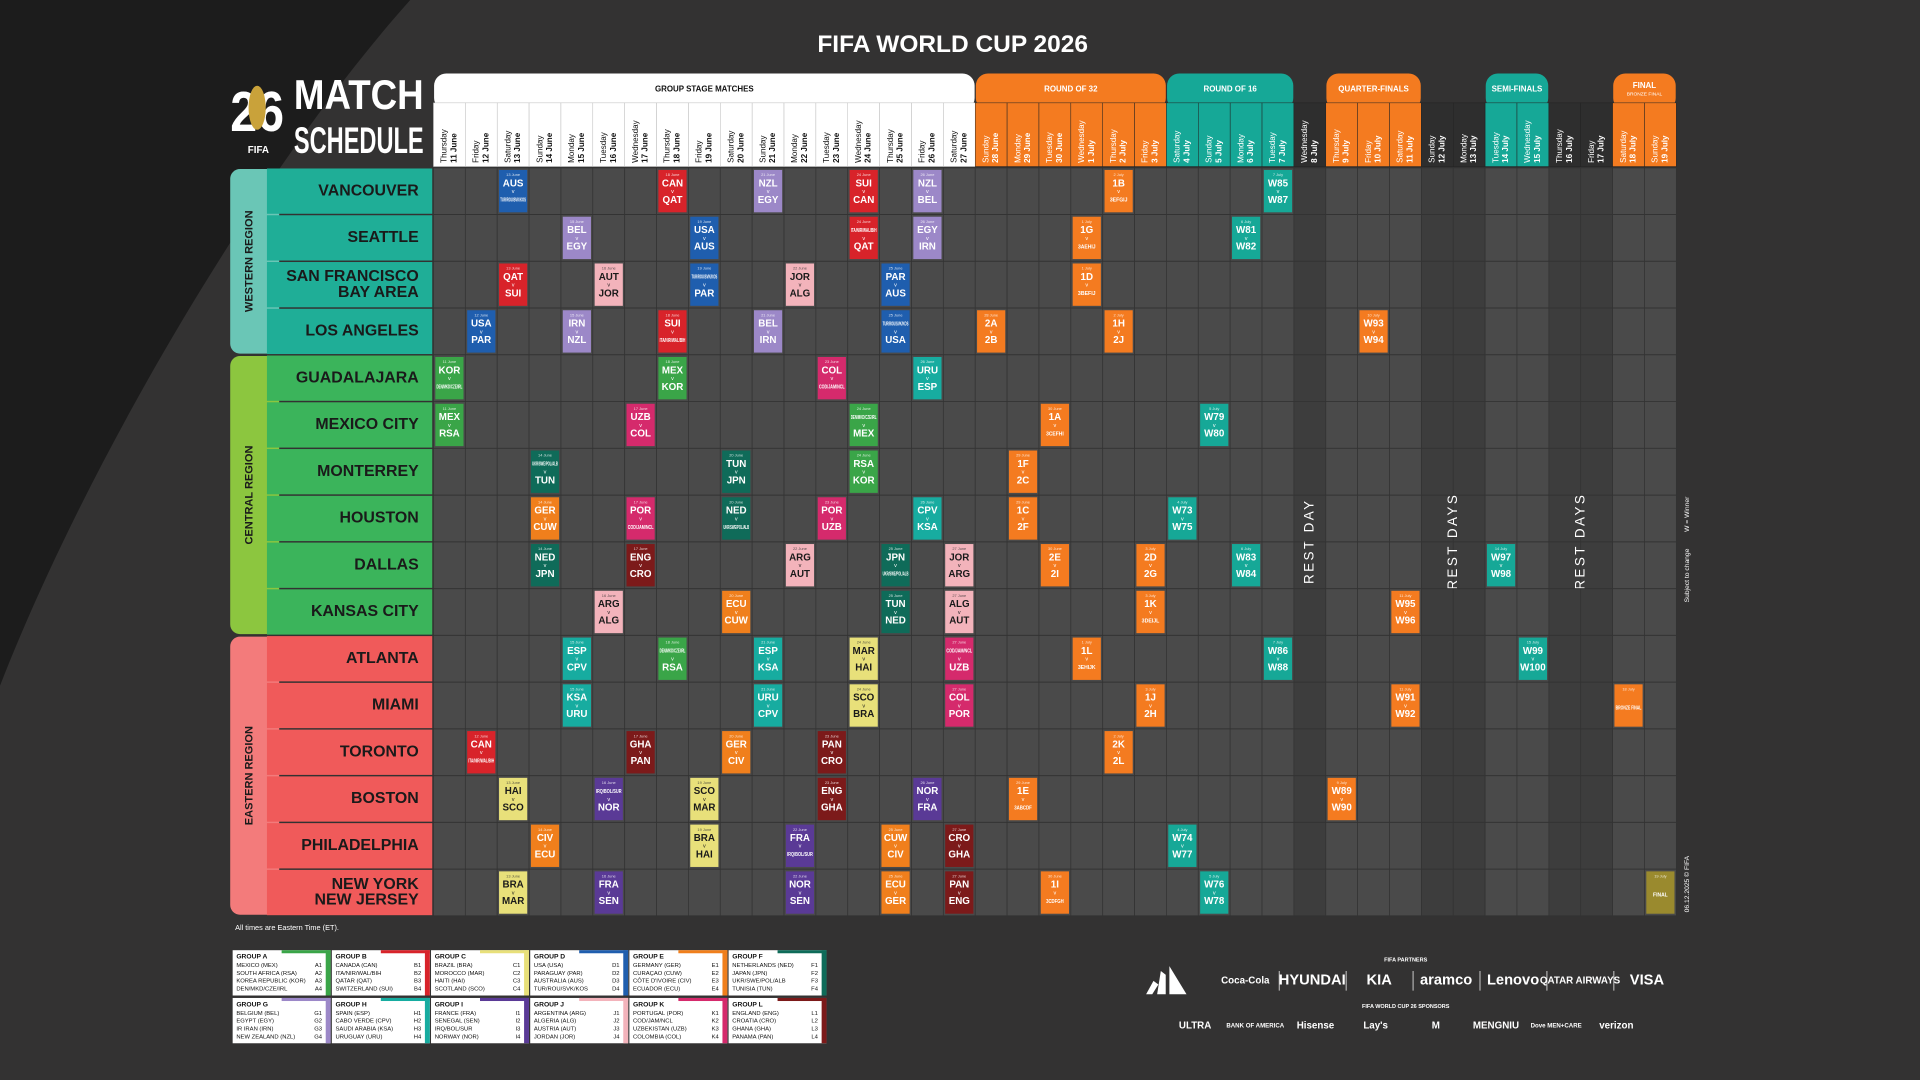 The width and height of the screenshot is (1920, 1080). What do you see at coordinates (752, 990) in the screenshot?
I see `group-team: TUNISIA (TUN)` at bounding box center [752, 990].